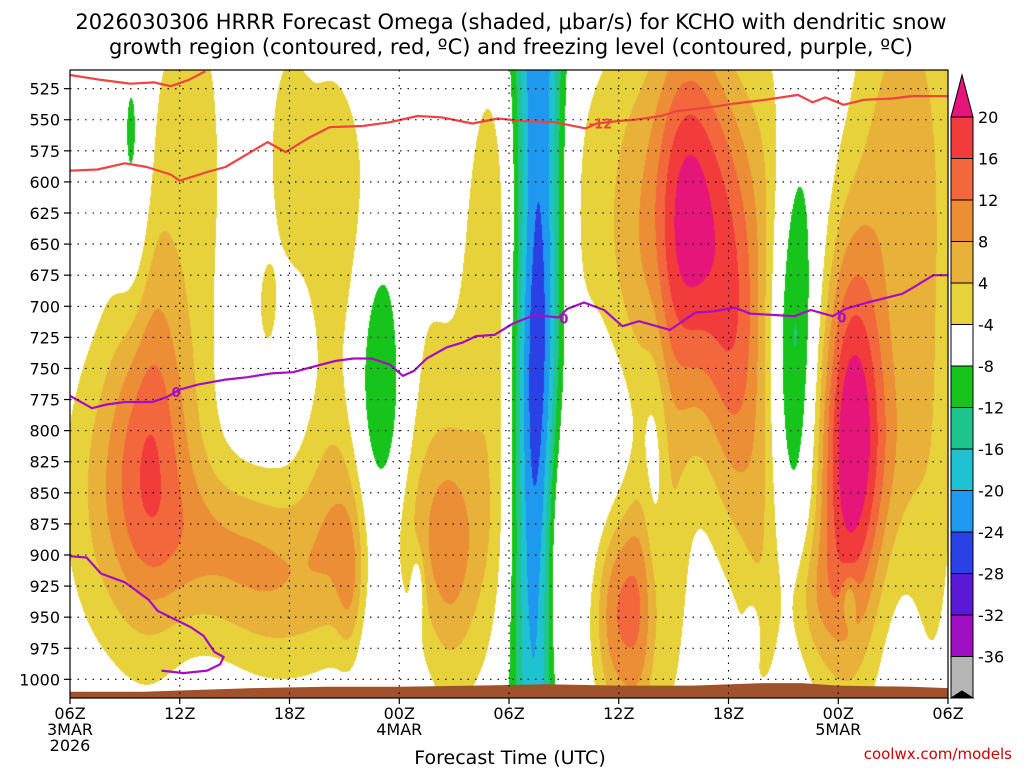 This screenshot has height=768, width=1024. What do you see at coordinates (176, 393) in the screenshot?
I see `freezing-contour-label-2: 0` at bounding box center [176, 393].